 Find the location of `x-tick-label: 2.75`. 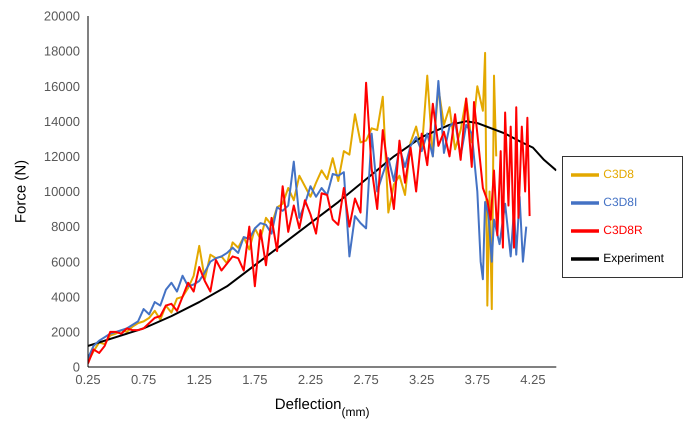

x-tick-label: 2.75 is located at coordinates (366, 380).